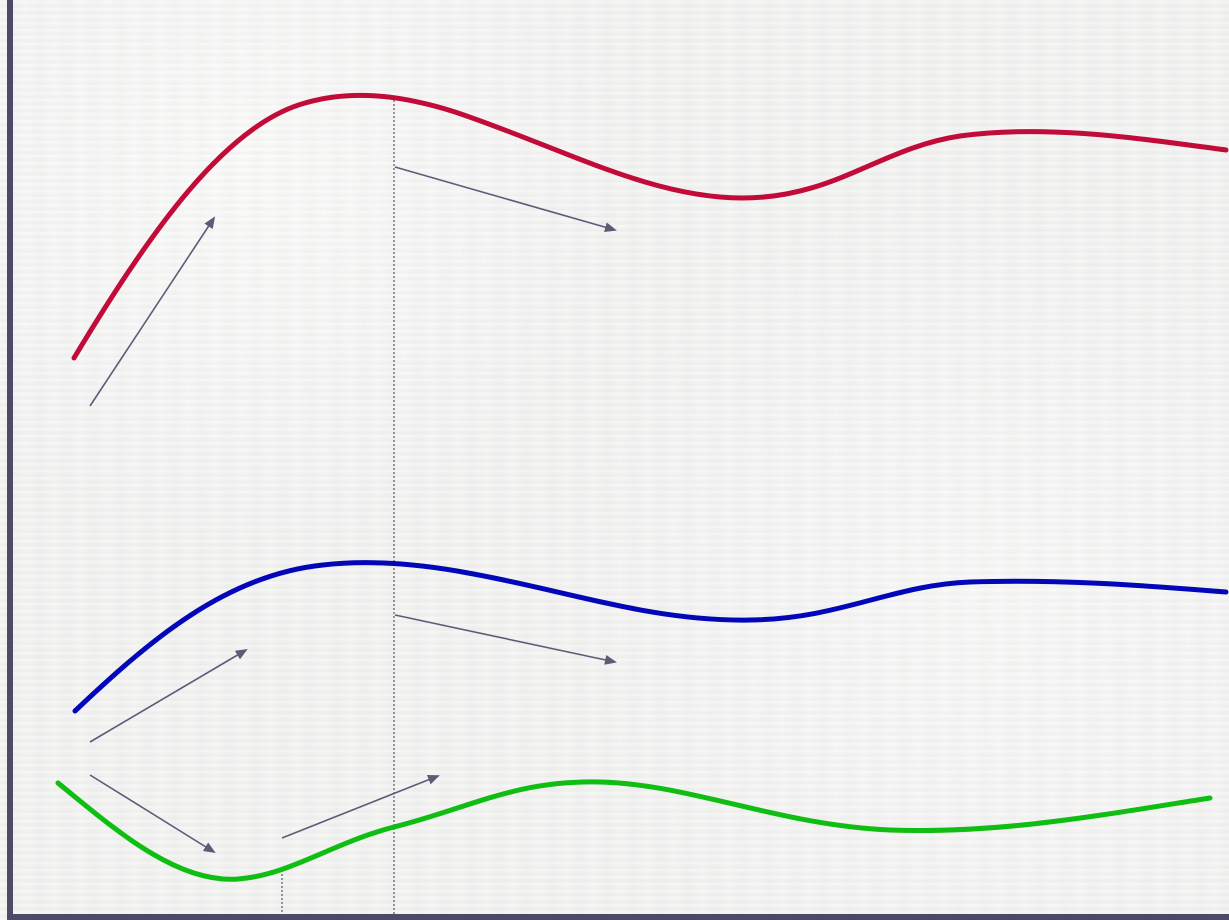 The height and width of the screenshot is (920, 1229). I want to click on green-curve, so click(634, 830).